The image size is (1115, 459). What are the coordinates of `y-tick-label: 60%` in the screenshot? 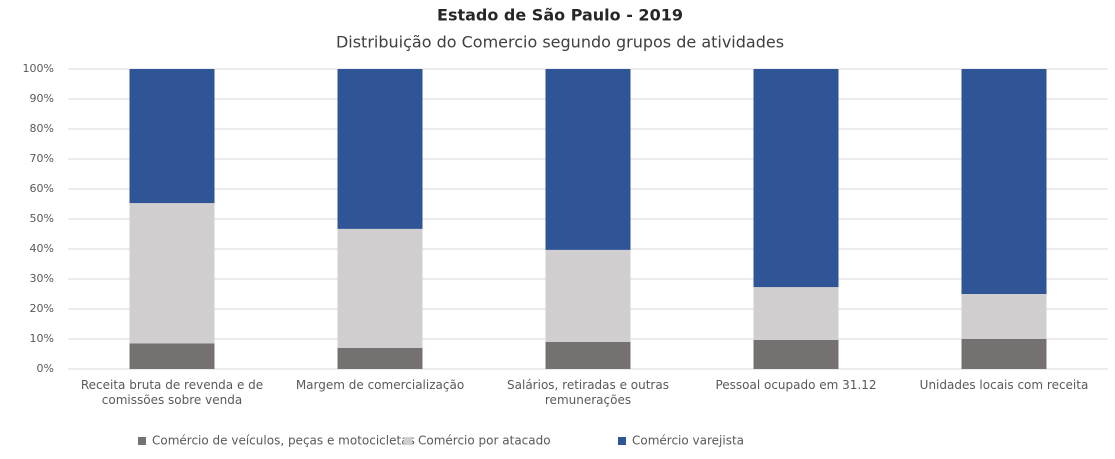 It's located at (42, 188).